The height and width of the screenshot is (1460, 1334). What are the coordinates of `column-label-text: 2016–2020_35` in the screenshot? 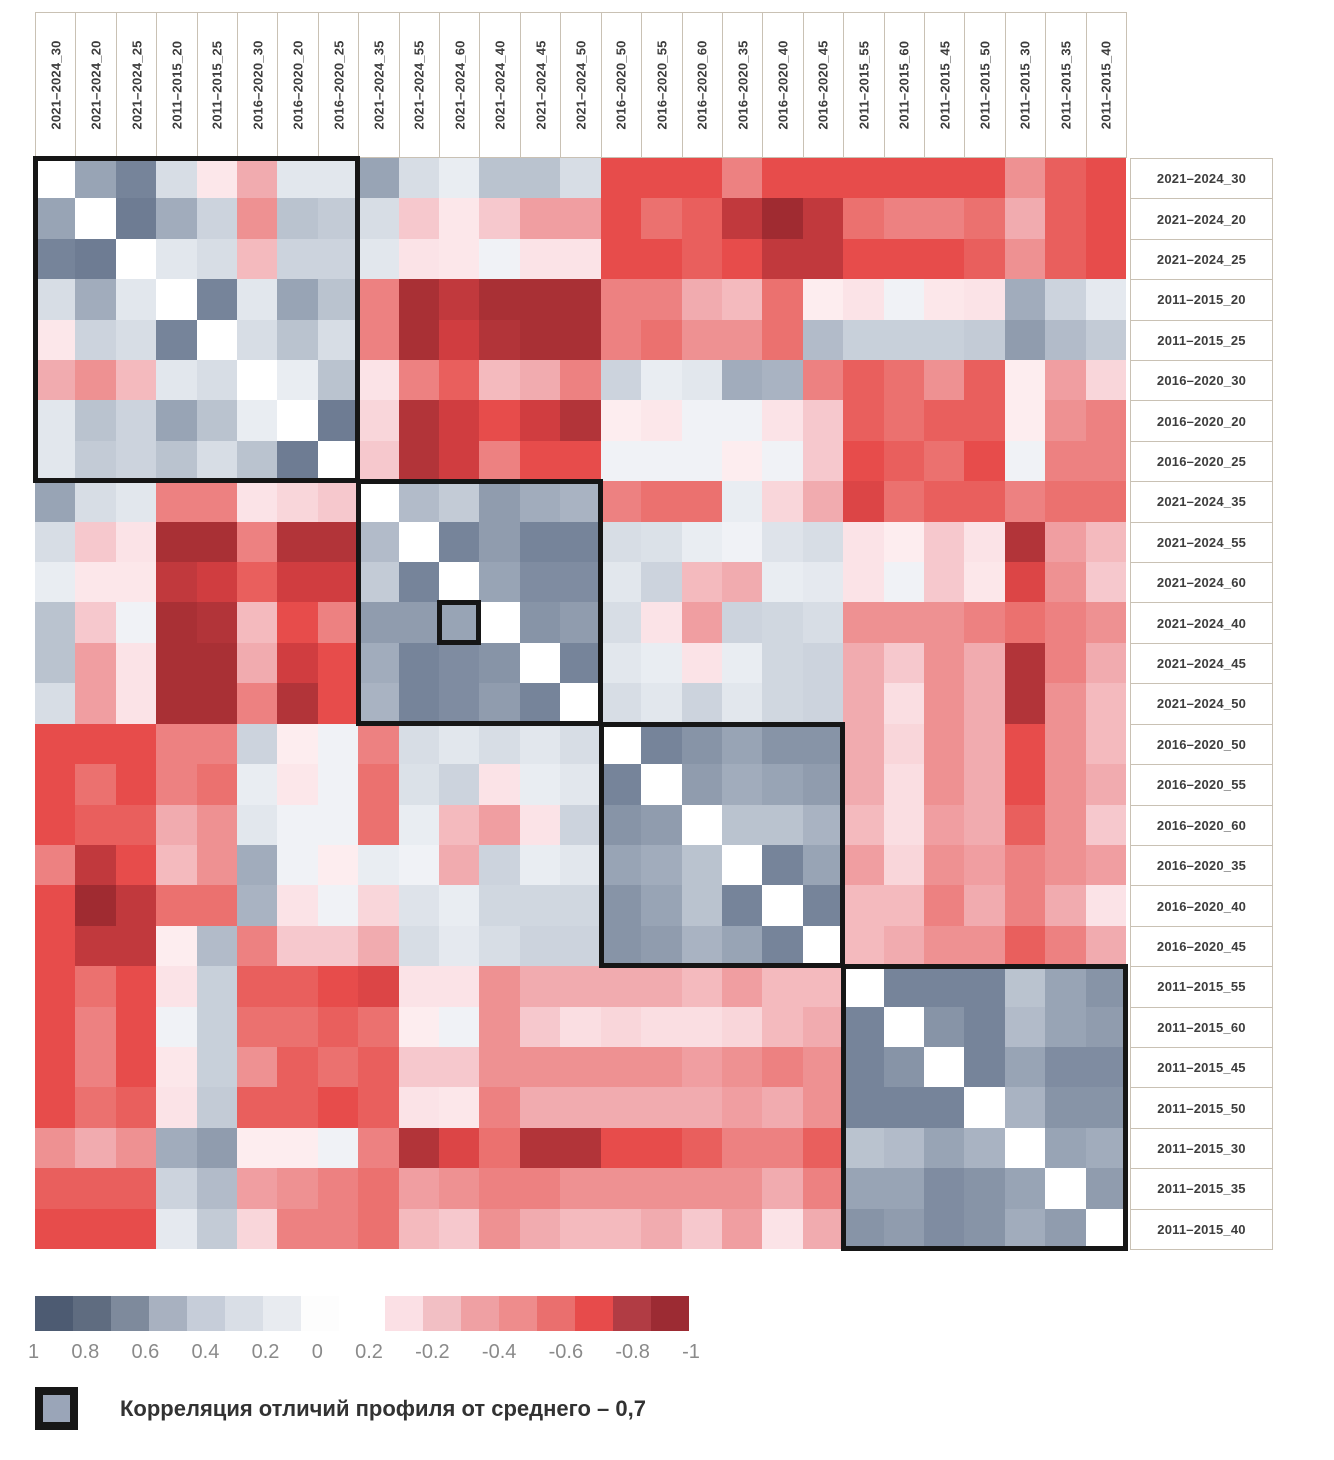 It's located at (743, 85).